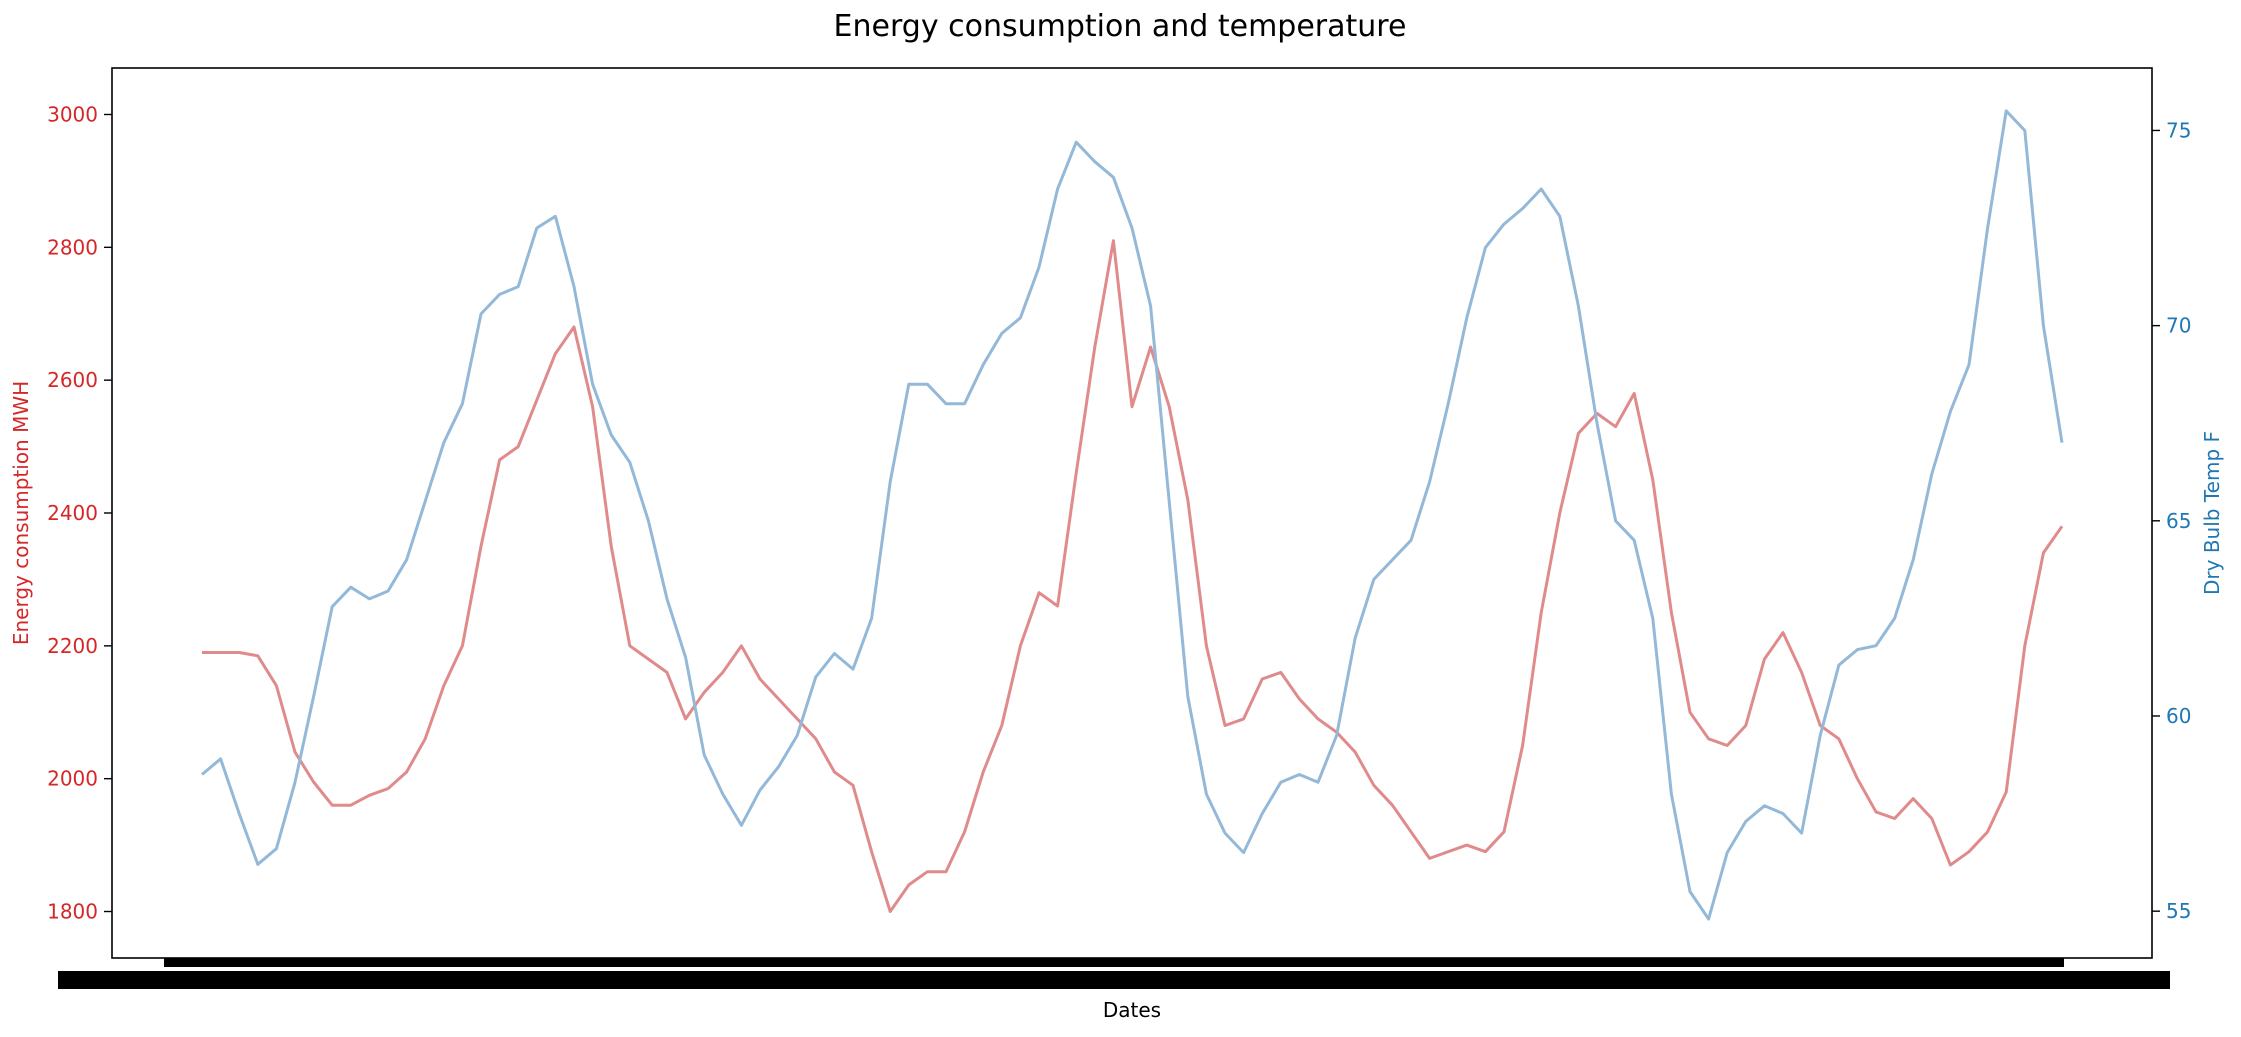 This screenshot has height=1037, width=2241. I want to click on left-y-axis: 1800 2000 2200 2400 2600 2800 3000, so click(79, 513).